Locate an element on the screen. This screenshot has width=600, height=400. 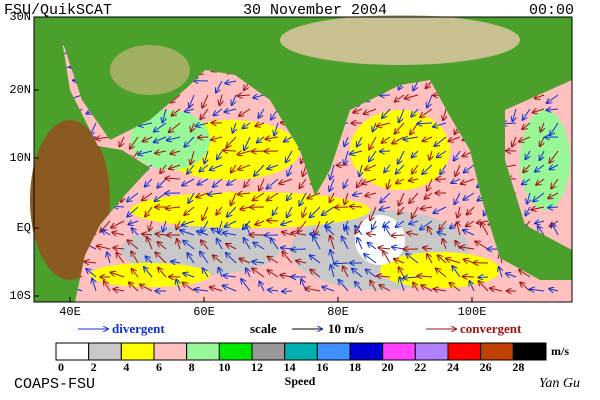
header-center: 30 November 2004 is located at coordinates (315, 10).